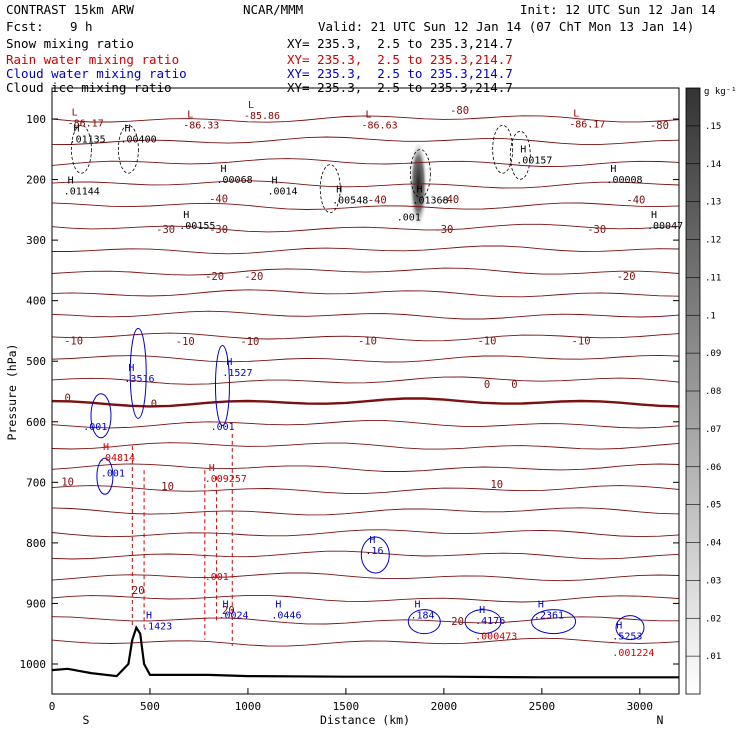 Image resolution: width=740 pixels, height=740 pixels. What do you see at coordinates (262, 116) in the screenshot?
I see `extremum-value: -85.86` at bounding box center [262, 116].